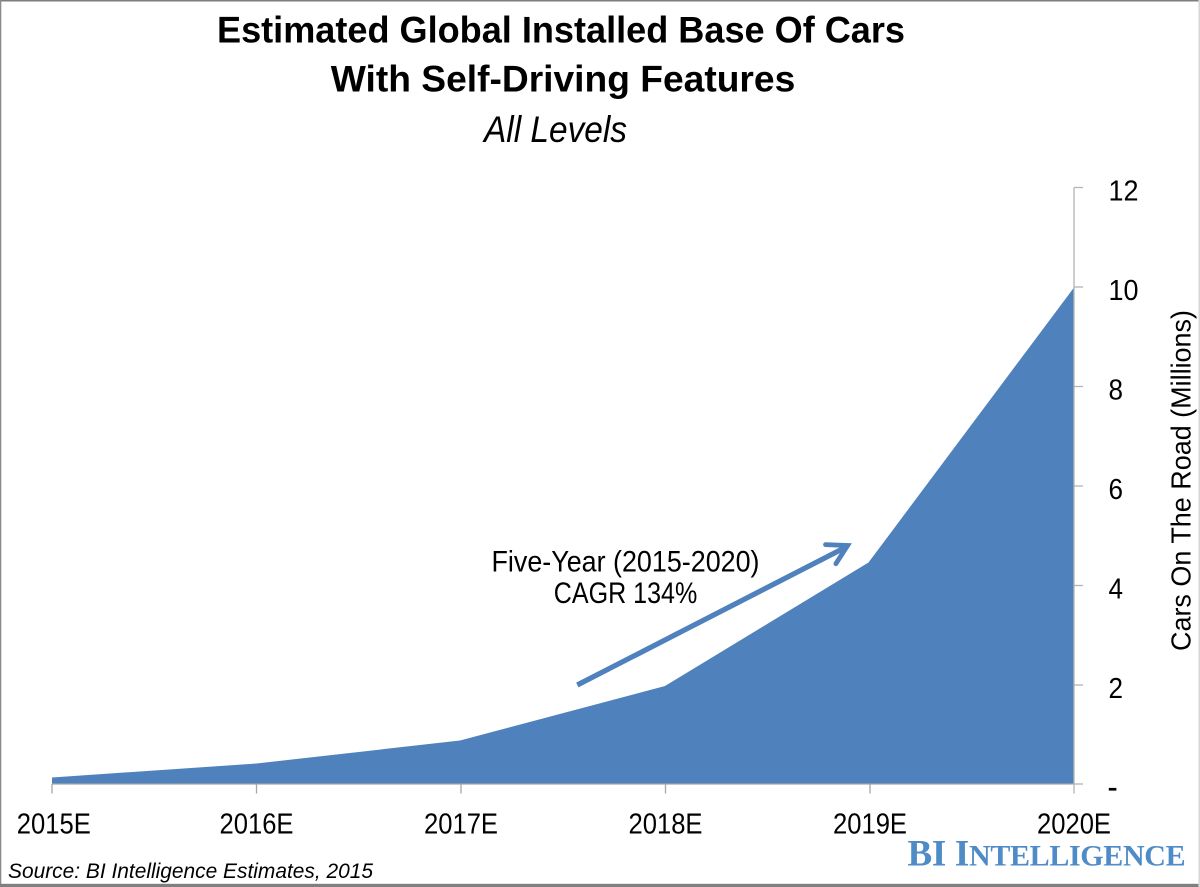 This screenshot has height=887, width=1200. I want to click on svg-text: 2017E, so click(461, 825).